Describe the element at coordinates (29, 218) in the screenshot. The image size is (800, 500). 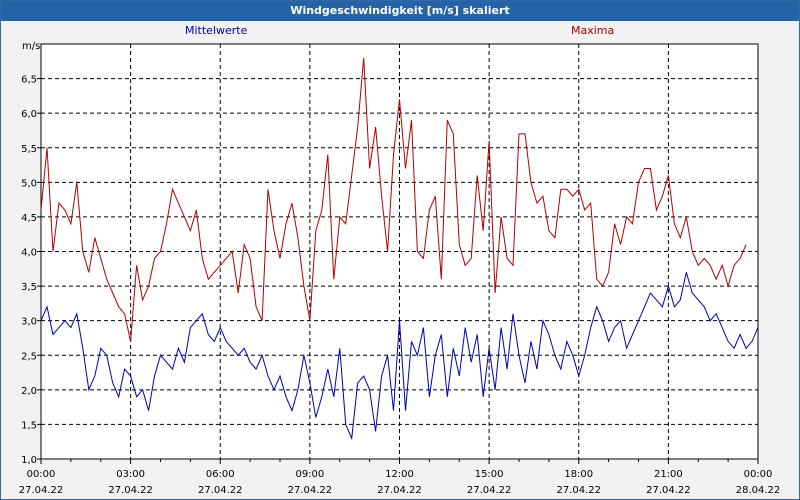
I see `y-tick-label: 4,5` at that location.